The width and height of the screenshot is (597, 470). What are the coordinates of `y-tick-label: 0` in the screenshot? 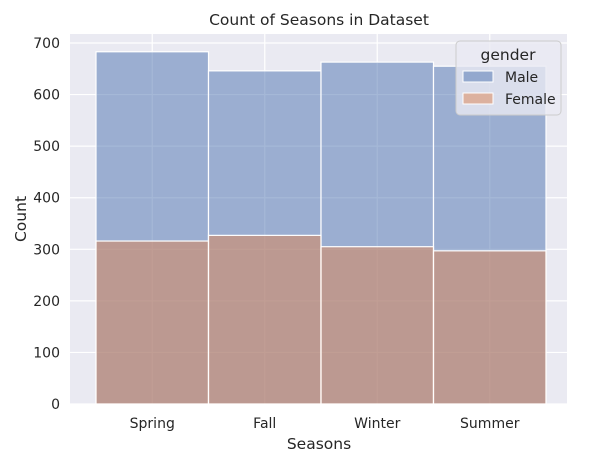 It's located at (55, 405).